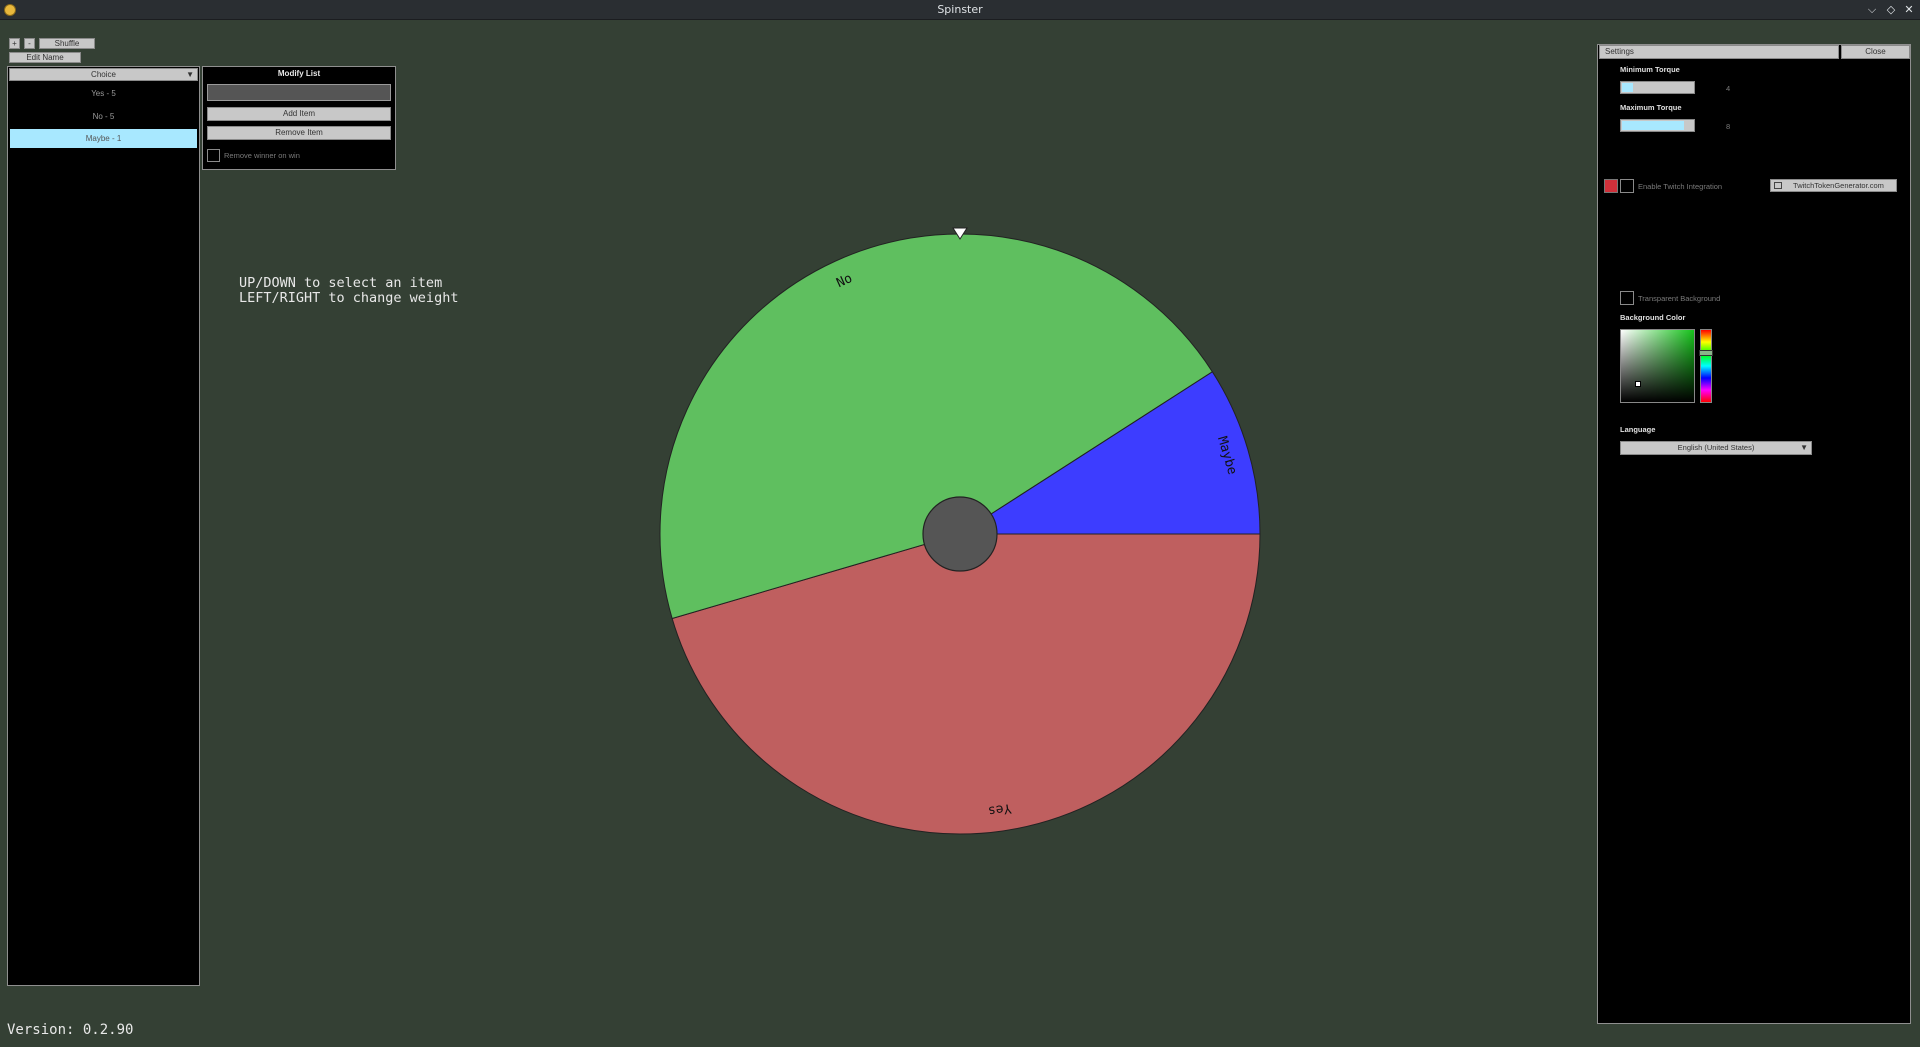 This screenshot has height=1047, width=1920. I want to click on link-icon, so click(1778, 185).